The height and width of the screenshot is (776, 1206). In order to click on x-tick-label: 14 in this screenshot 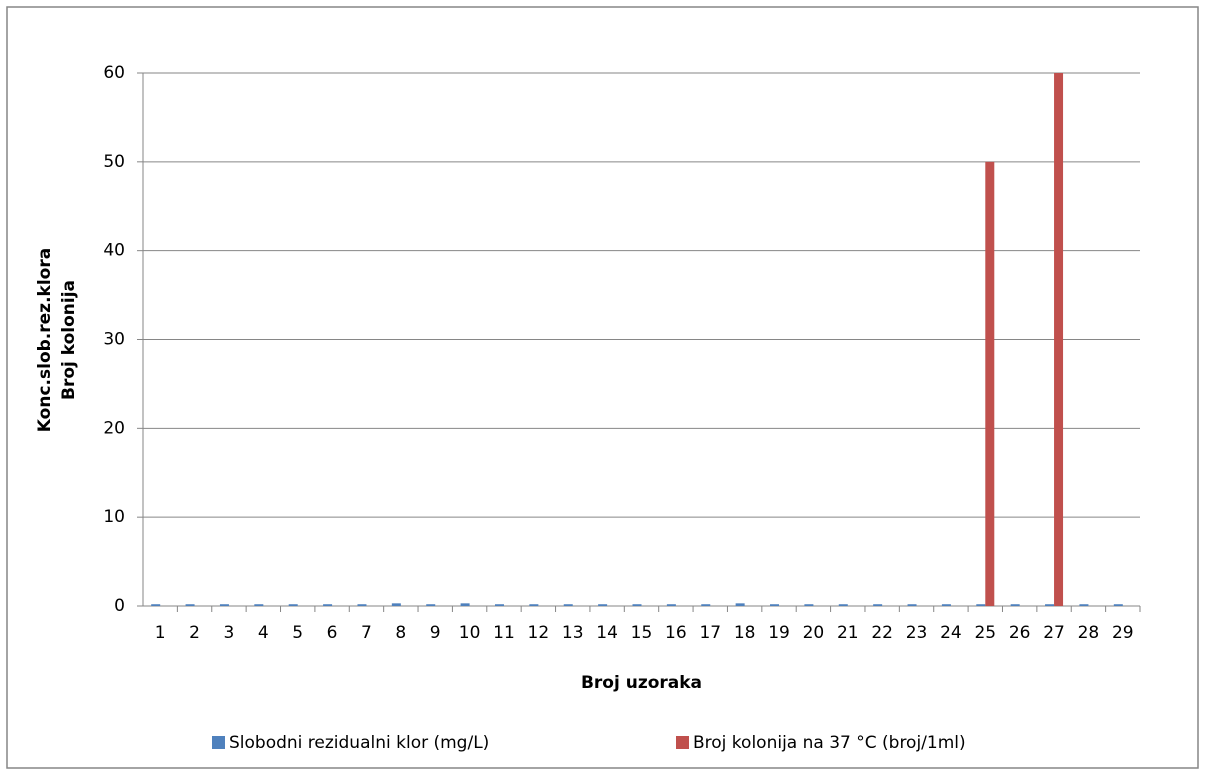, I will do `click(607, 633)`.